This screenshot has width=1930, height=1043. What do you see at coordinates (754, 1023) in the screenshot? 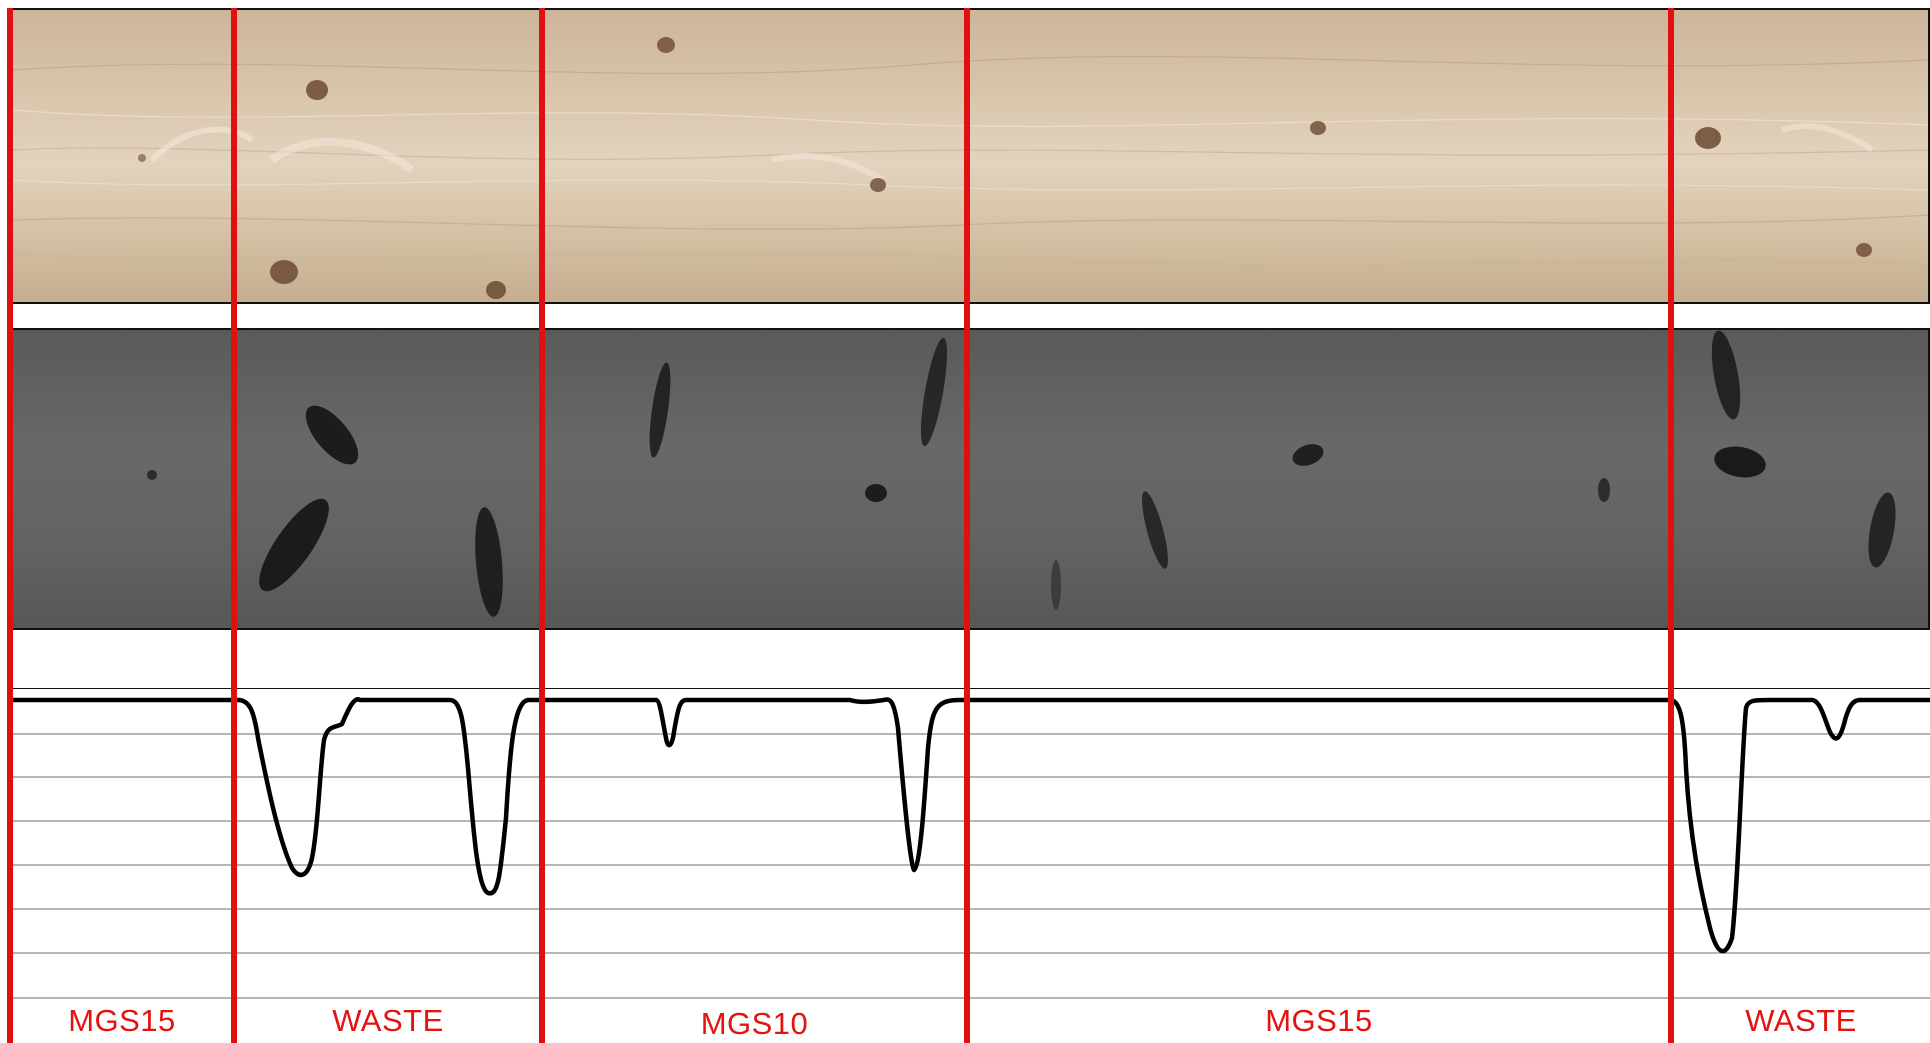
I see `grade-label: MGS10` at bounding box center [754, 1023].